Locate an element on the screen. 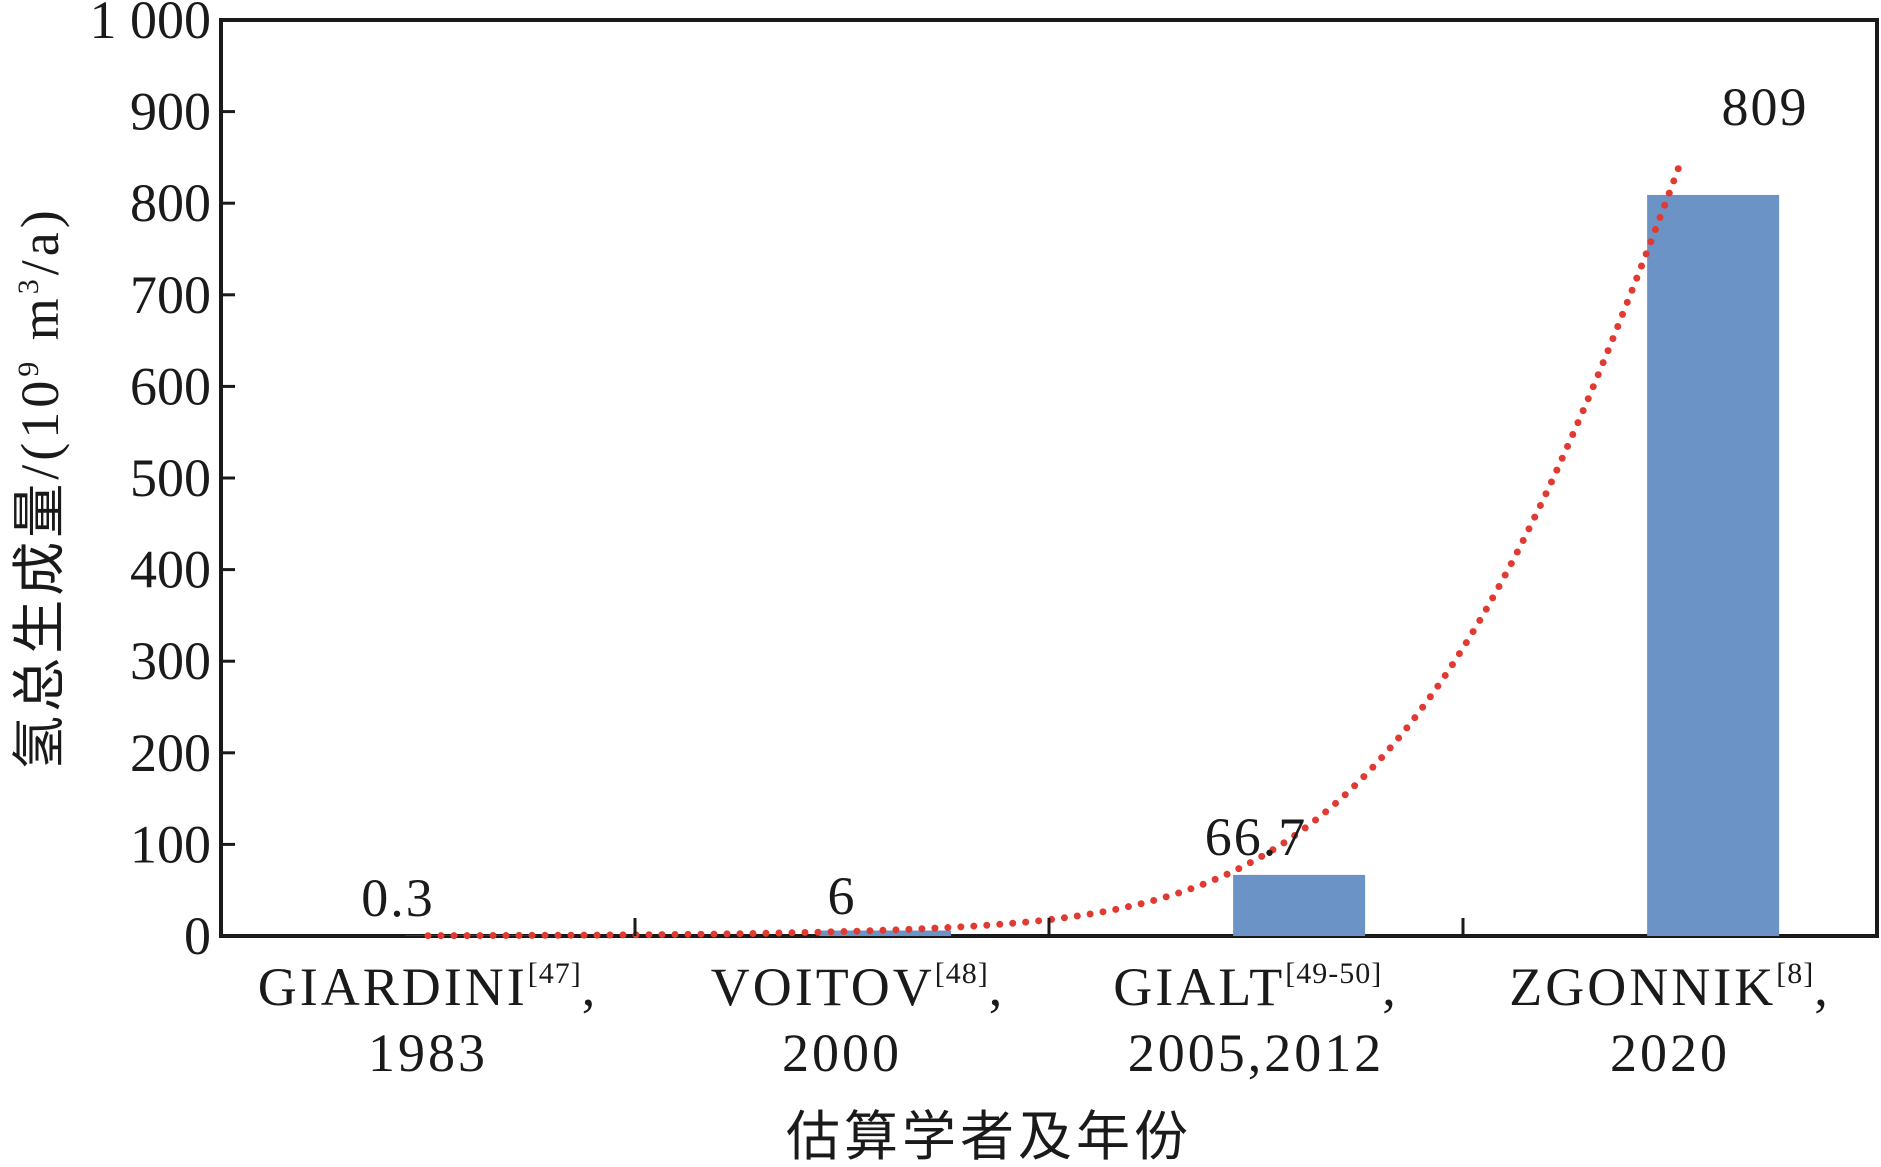 This screenshot has height=1167, width=1881. y-tick-label: 400 is located at coordinates (170, 570).